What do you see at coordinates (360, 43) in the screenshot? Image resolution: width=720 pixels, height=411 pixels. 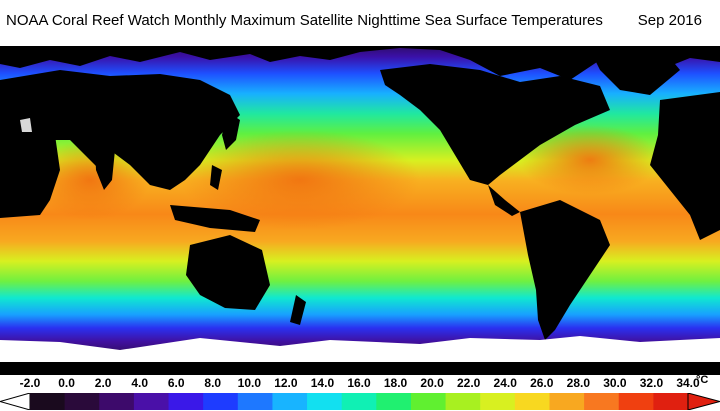 I see `arctic-ice` at bounding box center [360, 43].